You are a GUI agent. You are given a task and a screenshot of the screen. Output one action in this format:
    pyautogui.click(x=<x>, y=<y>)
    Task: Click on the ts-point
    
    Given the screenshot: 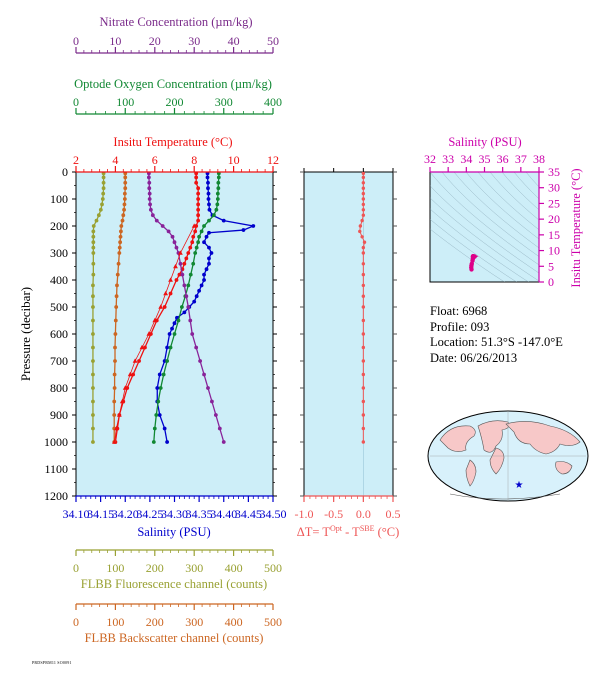 What is the action you would take?
    pyautogui.click(x=471, y=269)
    